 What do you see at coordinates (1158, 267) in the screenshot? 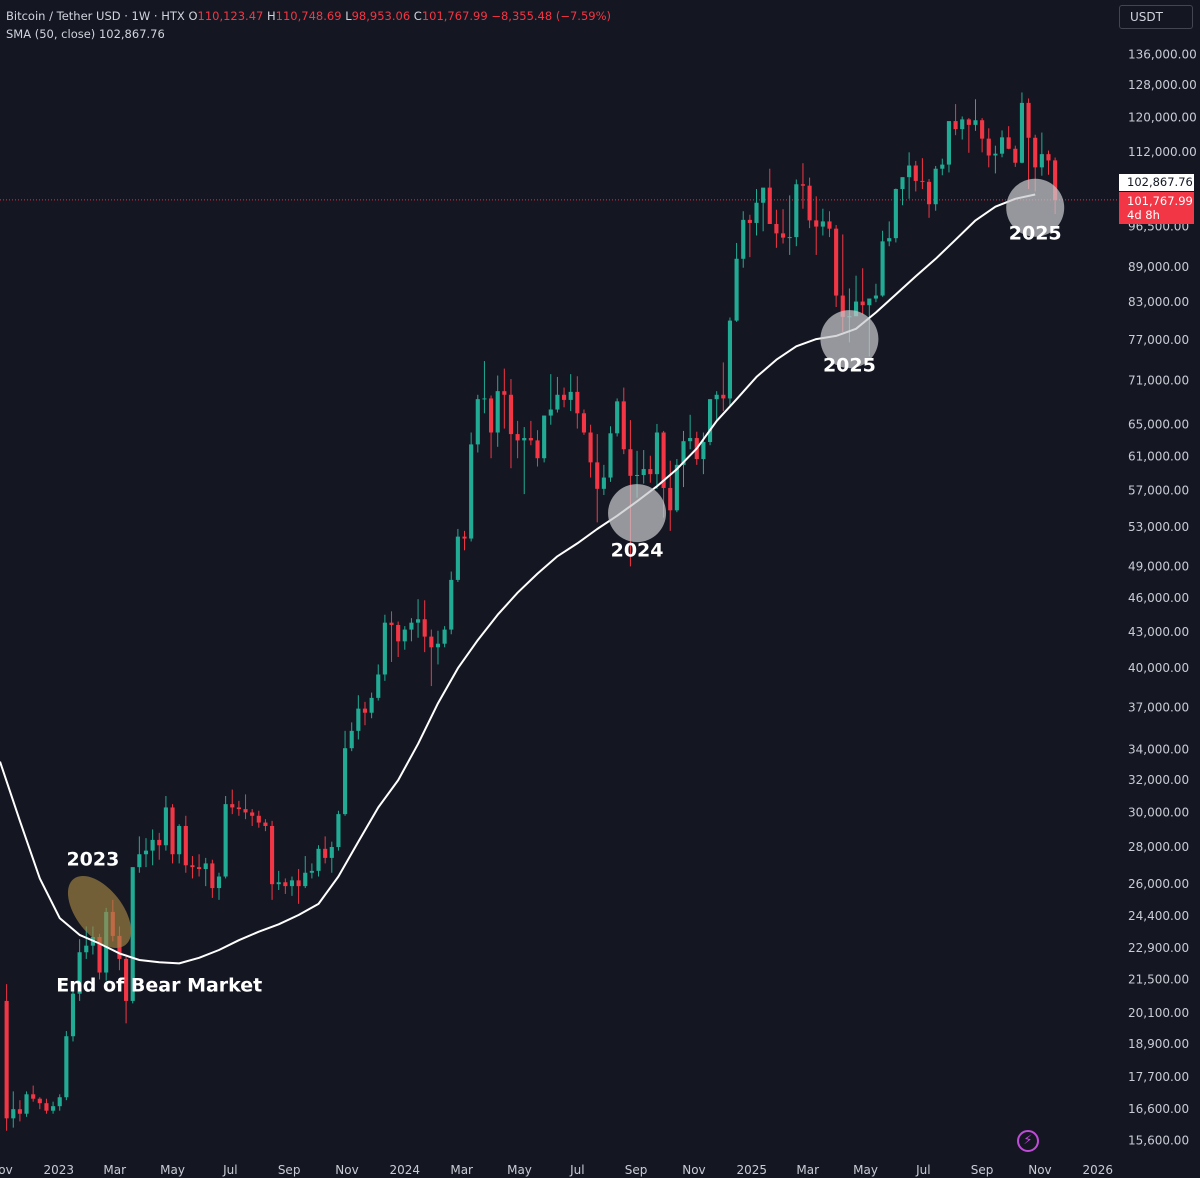
I see `y-tick-label: 89,000.00` at bounding box center [1158, 267].